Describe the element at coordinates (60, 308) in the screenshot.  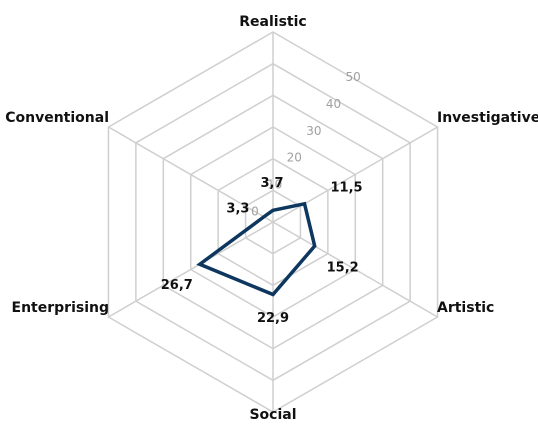
I see `category-label: Enterprising` at that location.